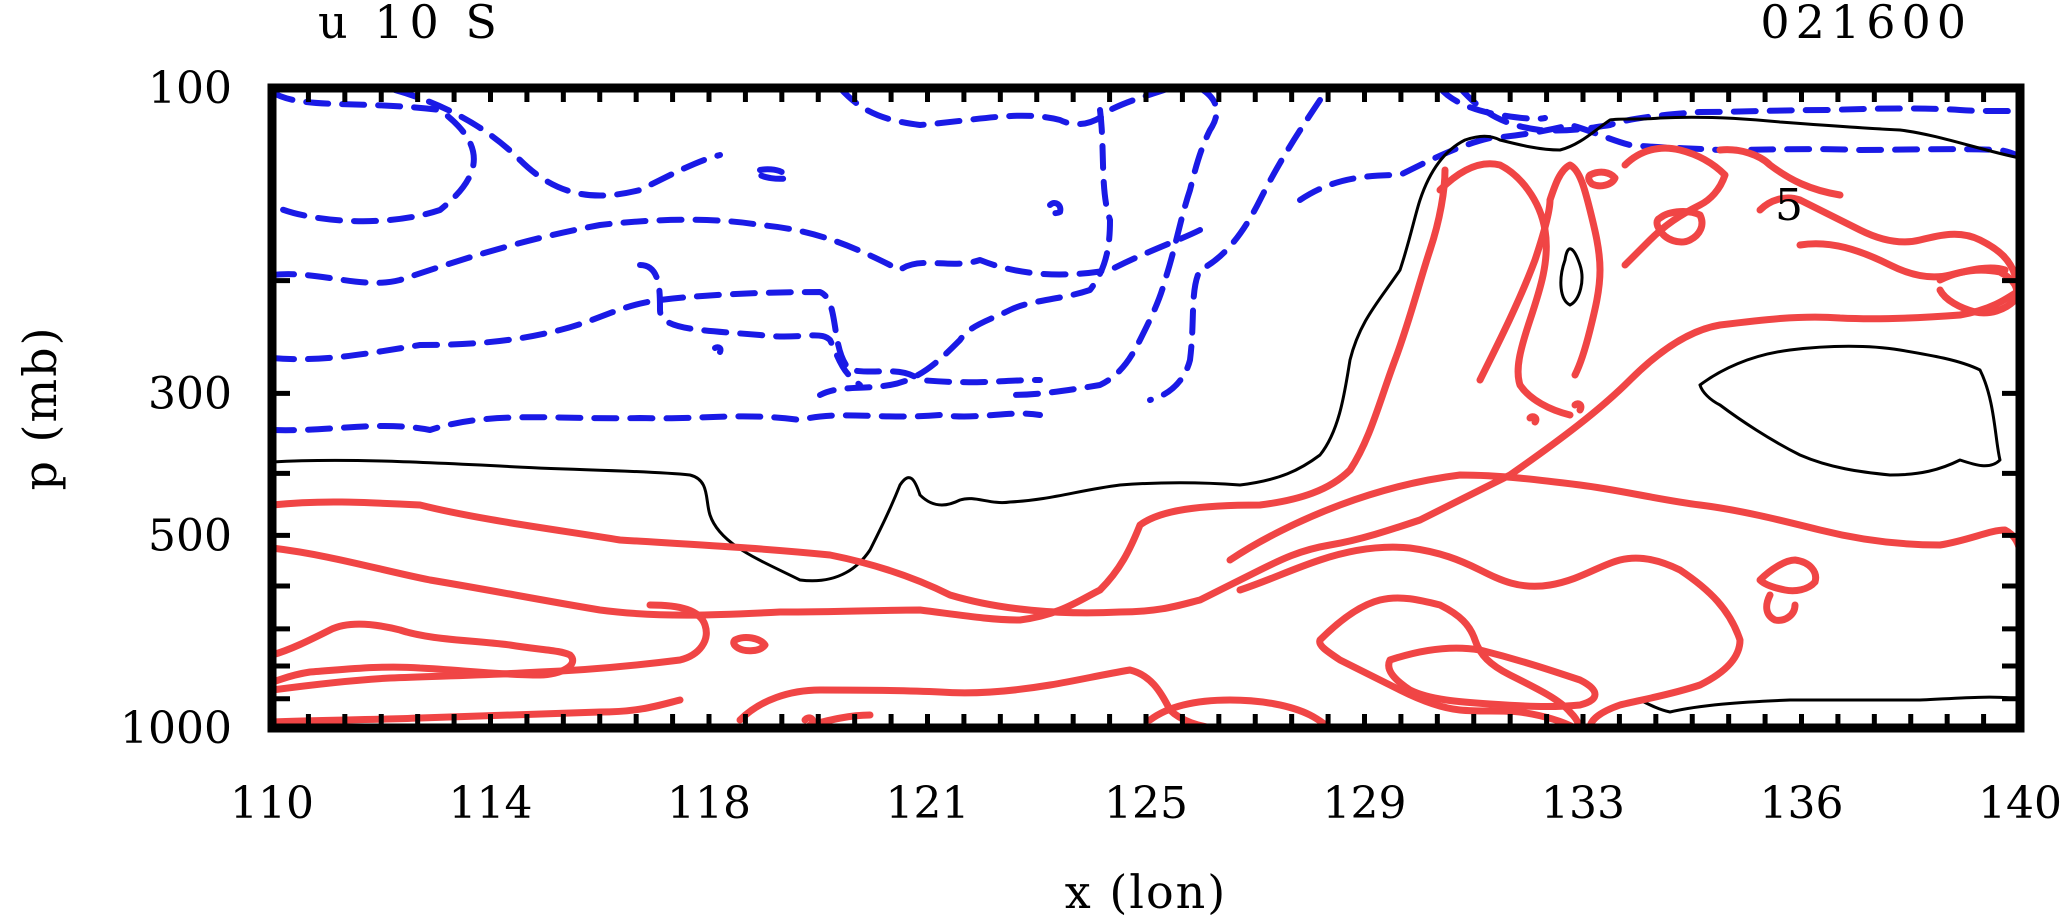 Image resolution: width=2060 pixels, height=923 pixels. Describe the element at coordinates (1146, 892) in the screenshot. I see `x-axis-title: x (lon)` at that location.